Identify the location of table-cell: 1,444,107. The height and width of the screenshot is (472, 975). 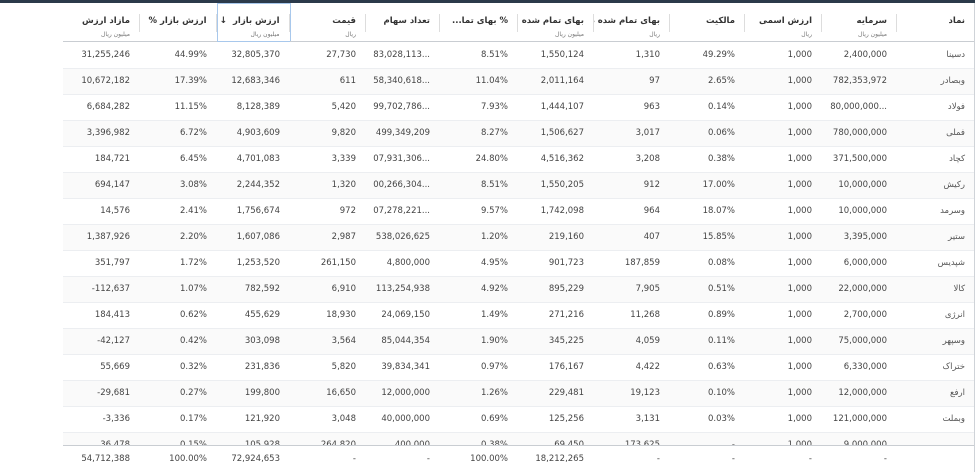
(556, 107).